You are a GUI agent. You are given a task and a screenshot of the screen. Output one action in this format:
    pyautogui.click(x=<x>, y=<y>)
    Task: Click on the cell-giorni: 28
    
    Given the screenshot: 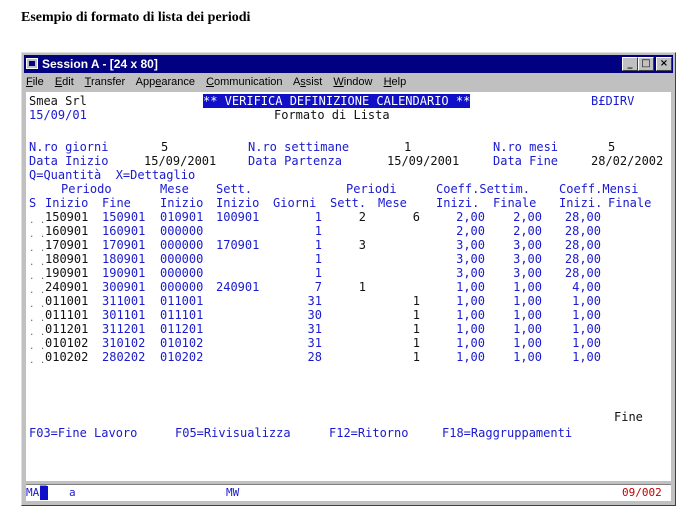 What is the action you would take?
    pyautogui.click(x=314, y=357)
    